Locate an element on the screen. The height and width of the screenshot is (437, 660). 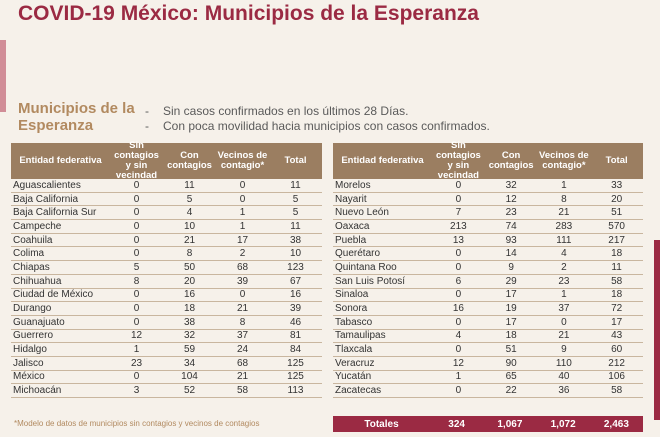
cell-sin-contagios: 4 is located at coordinates (458, 336).